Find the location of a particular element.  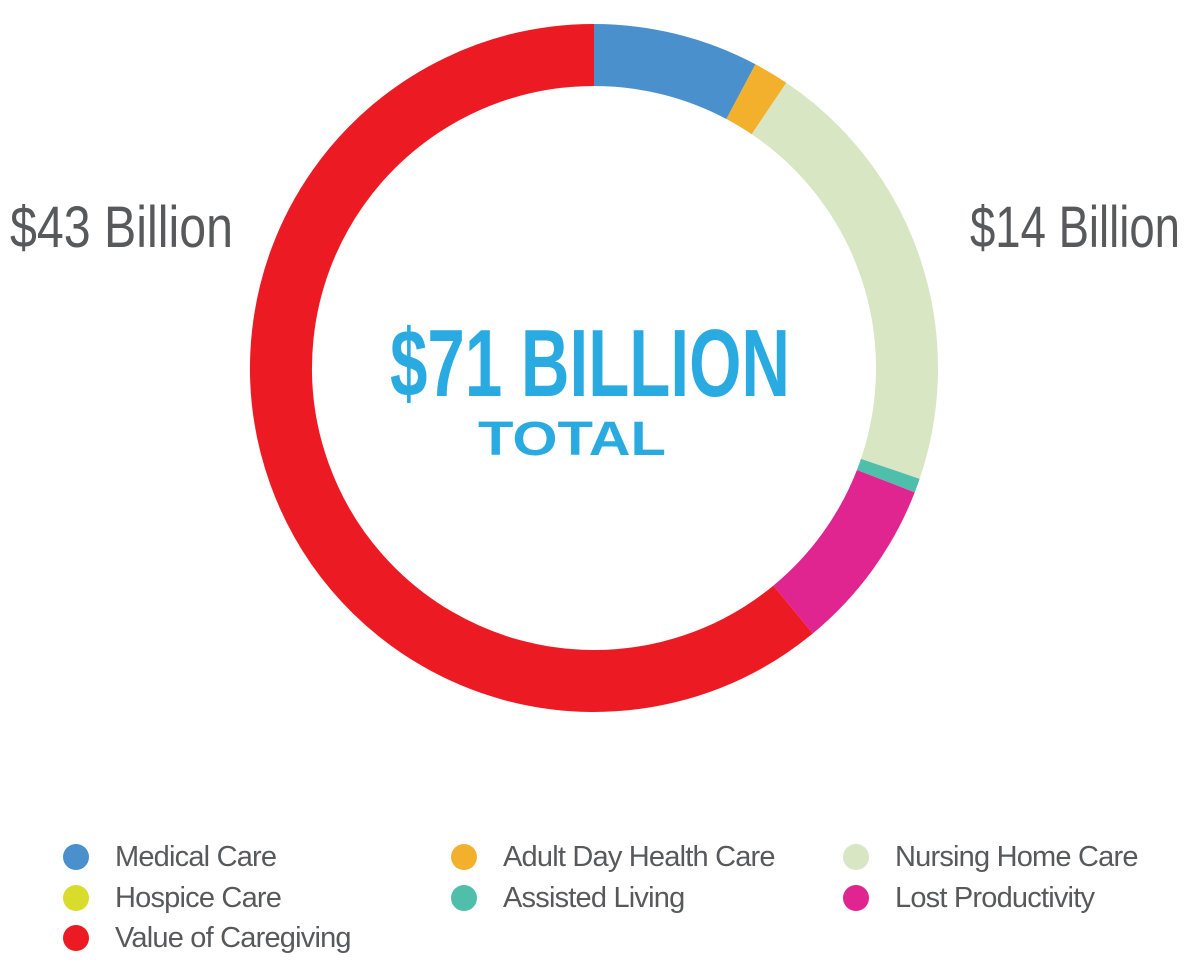

total-caption-text: TOTAL is located at coordinates (572, 439).